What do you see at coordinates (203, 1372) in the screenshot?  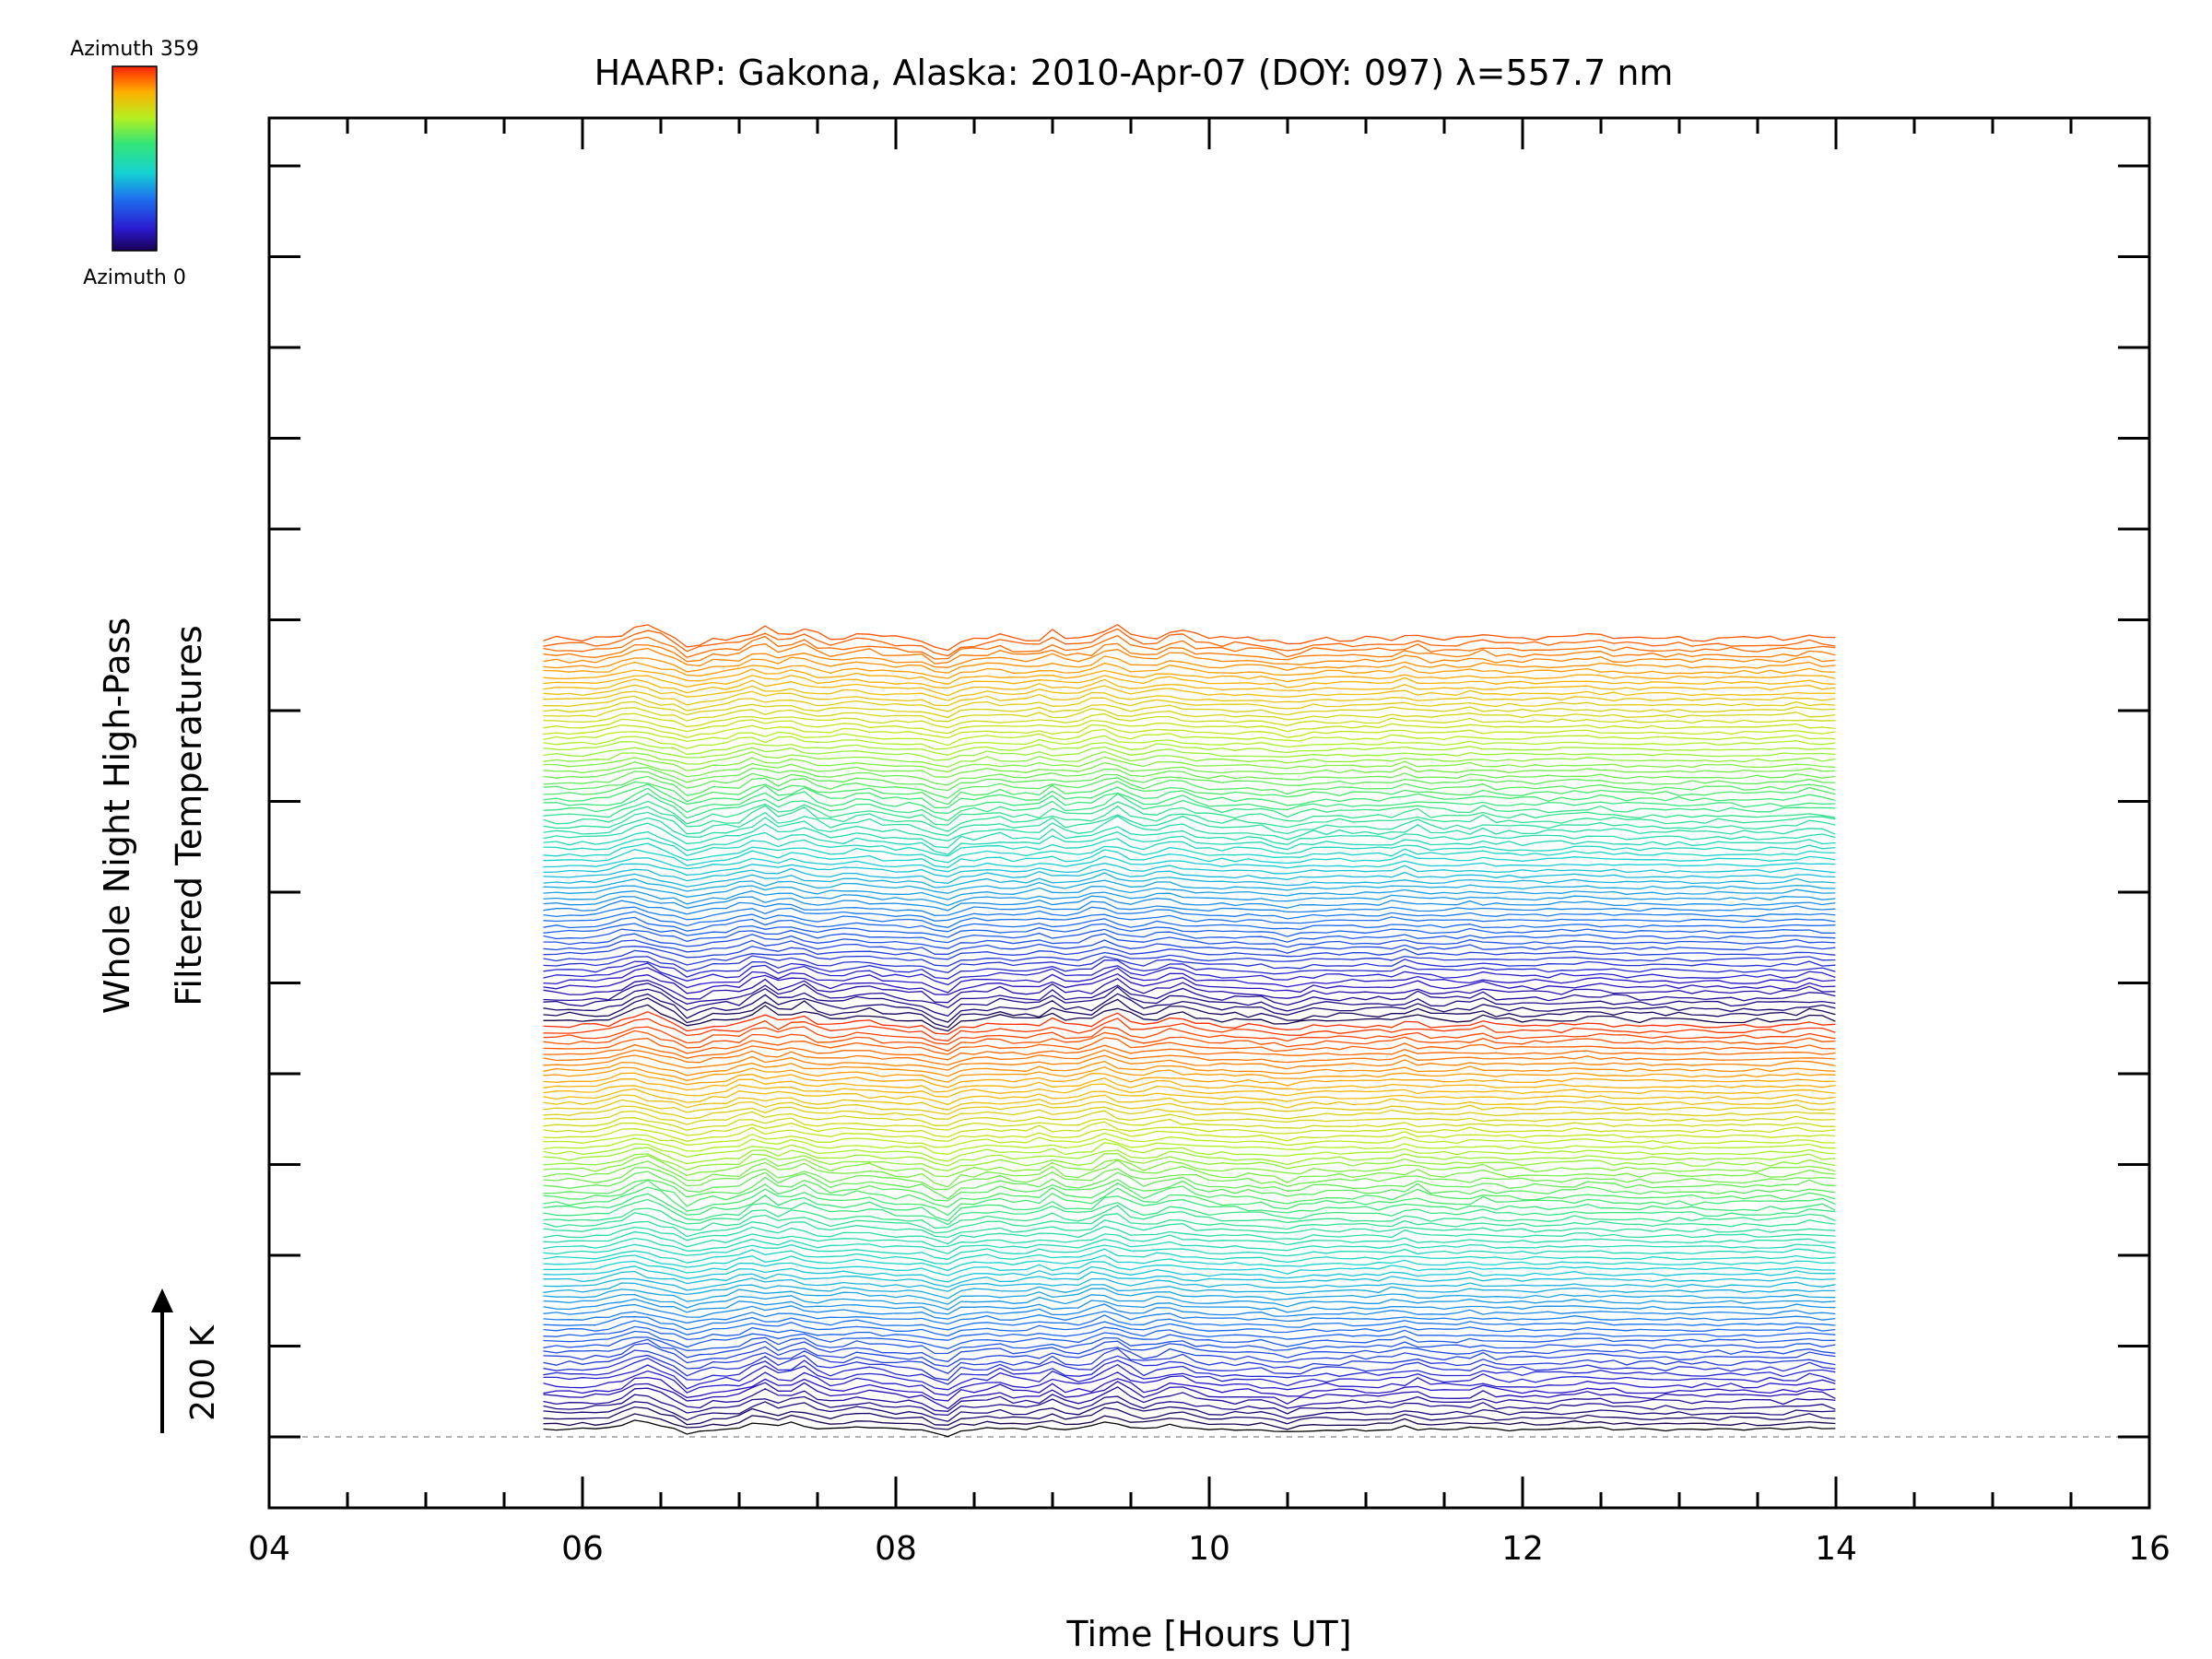 I see `scale-bar-label: 200 K` at bounding box center [203, 1372].